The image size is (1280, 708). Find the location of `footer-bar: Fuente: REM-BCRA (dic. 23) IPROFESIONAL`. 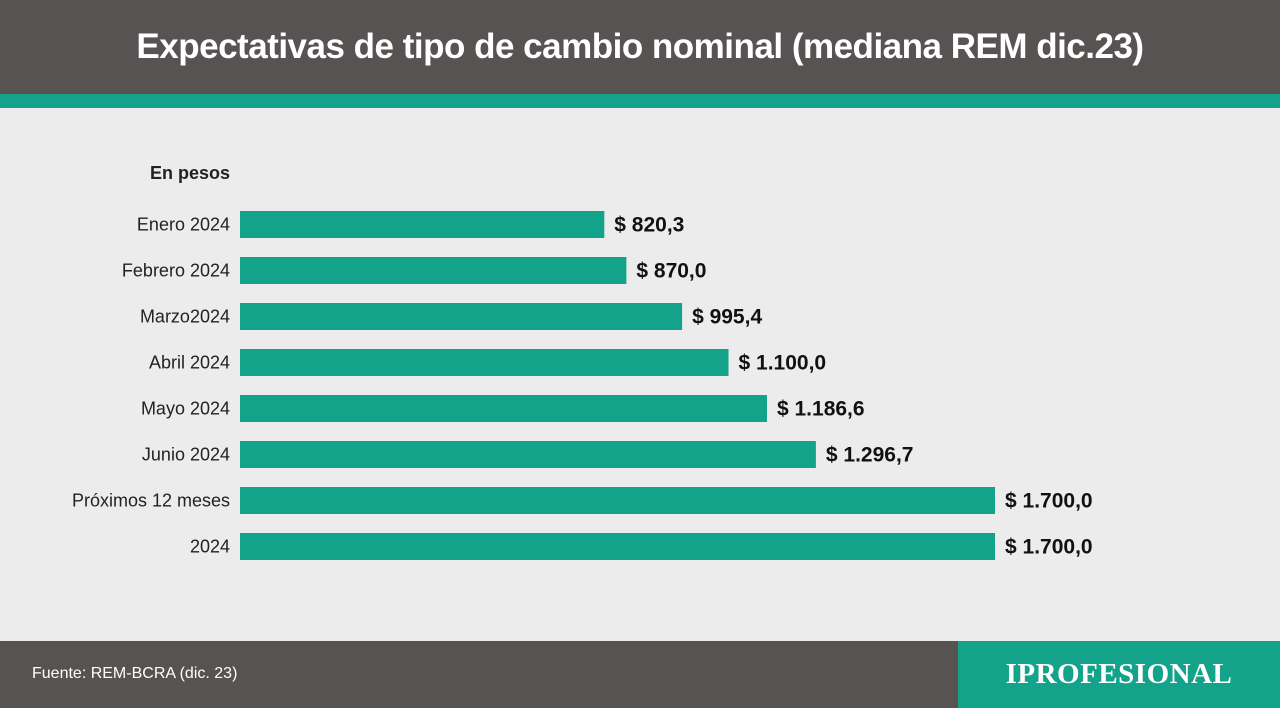

footer-bar: Fuente: REM-BCRA (dic. 23) IPROFESIONAL is located at coordinates (640, 674).